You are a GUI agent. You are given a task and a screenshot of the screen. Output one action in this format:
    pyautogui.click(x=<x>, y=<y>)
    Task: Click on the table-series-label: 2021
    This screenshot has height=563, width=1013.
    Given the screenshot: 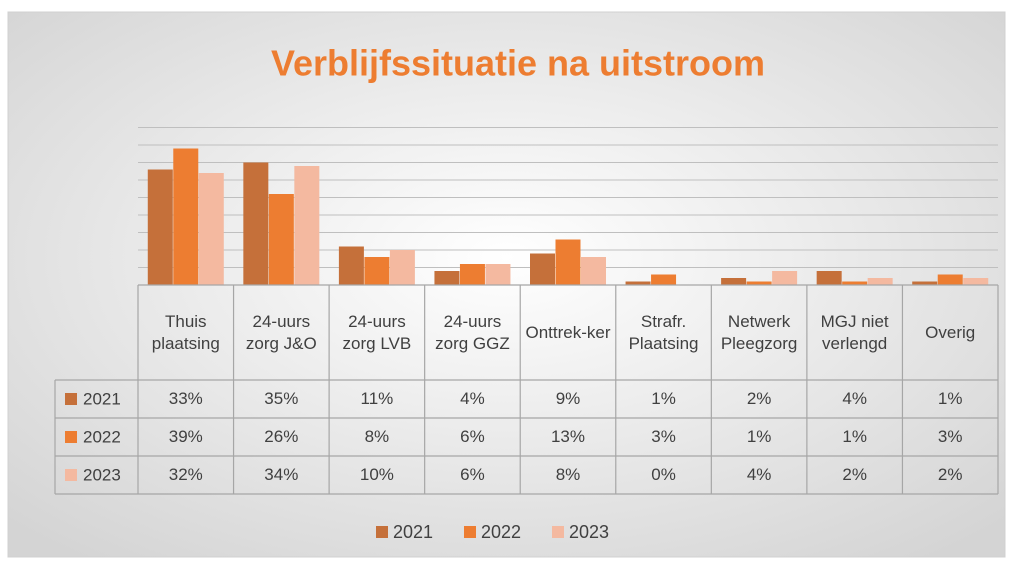 What is the action you would take?
    pyautogui.click(x=102, y=398)
    